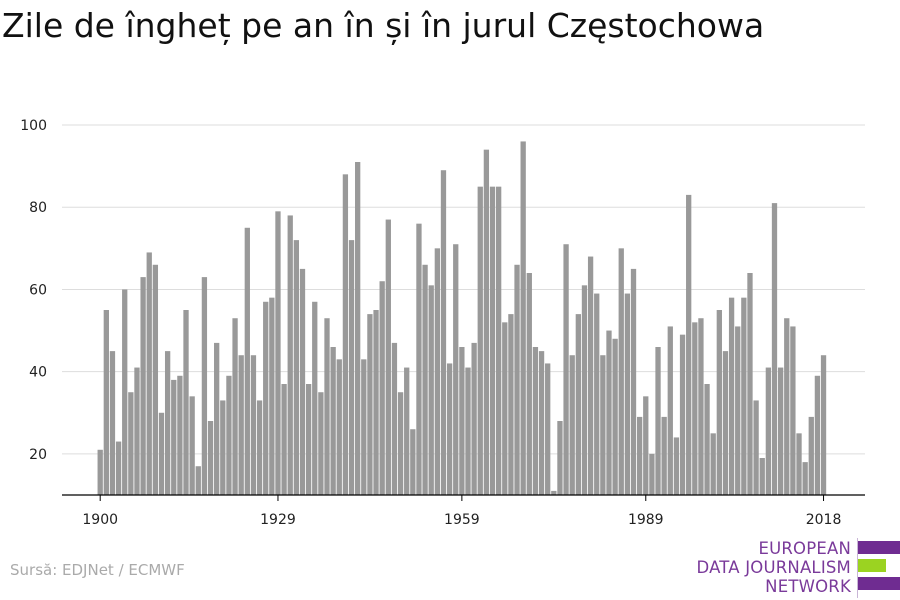 The height and width of the screenshot is (600, 900). What do you see at coordinates (38, 455) in the screenshot?
I see `y-tick-label-20: 20` at bounding box center [38, 455].